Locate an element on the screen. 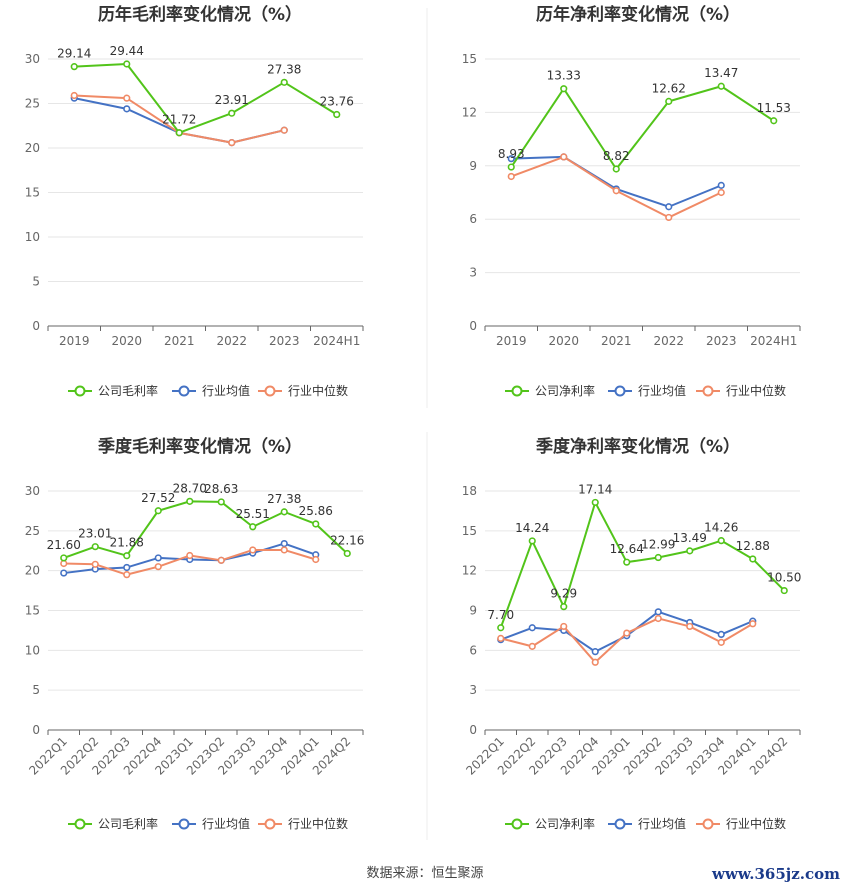  y-tick-label: 25 is located at coordinates (32, 104).